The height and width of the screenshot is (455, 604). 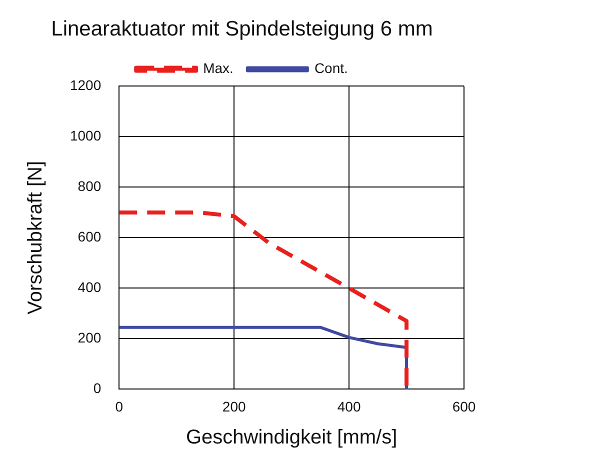 What do you see at coordinates (292, 437) in the screenshot?
I see `x-axis-title: Geschwindigkeit [mm/s]` at bounding box center [292, 437].